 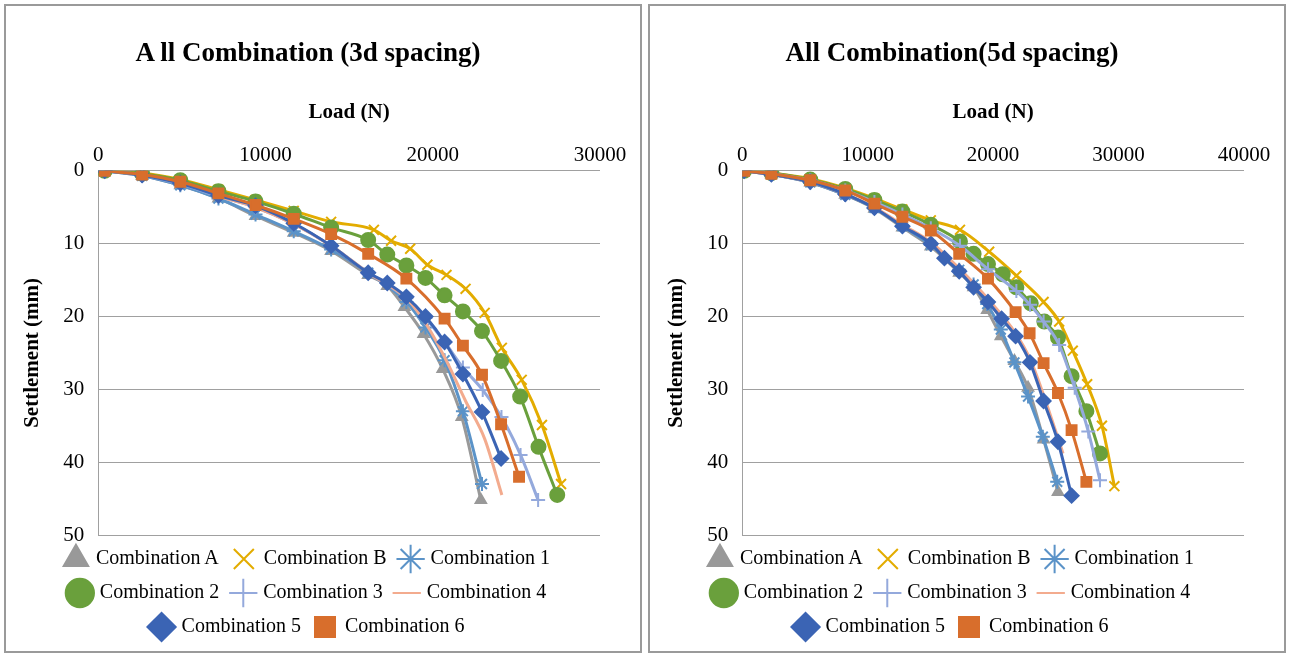 What do you see at coordinates (952, 52) in the screenshot?
I see `chart-title: All Combination(5d spacing)` at bounding box center [952, 52].